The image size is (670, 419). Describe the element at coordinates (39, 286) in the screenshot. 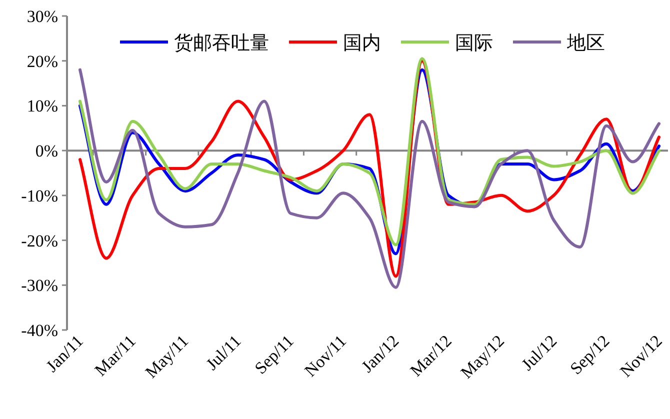

I see `y-tick-label: -30%` at that location.